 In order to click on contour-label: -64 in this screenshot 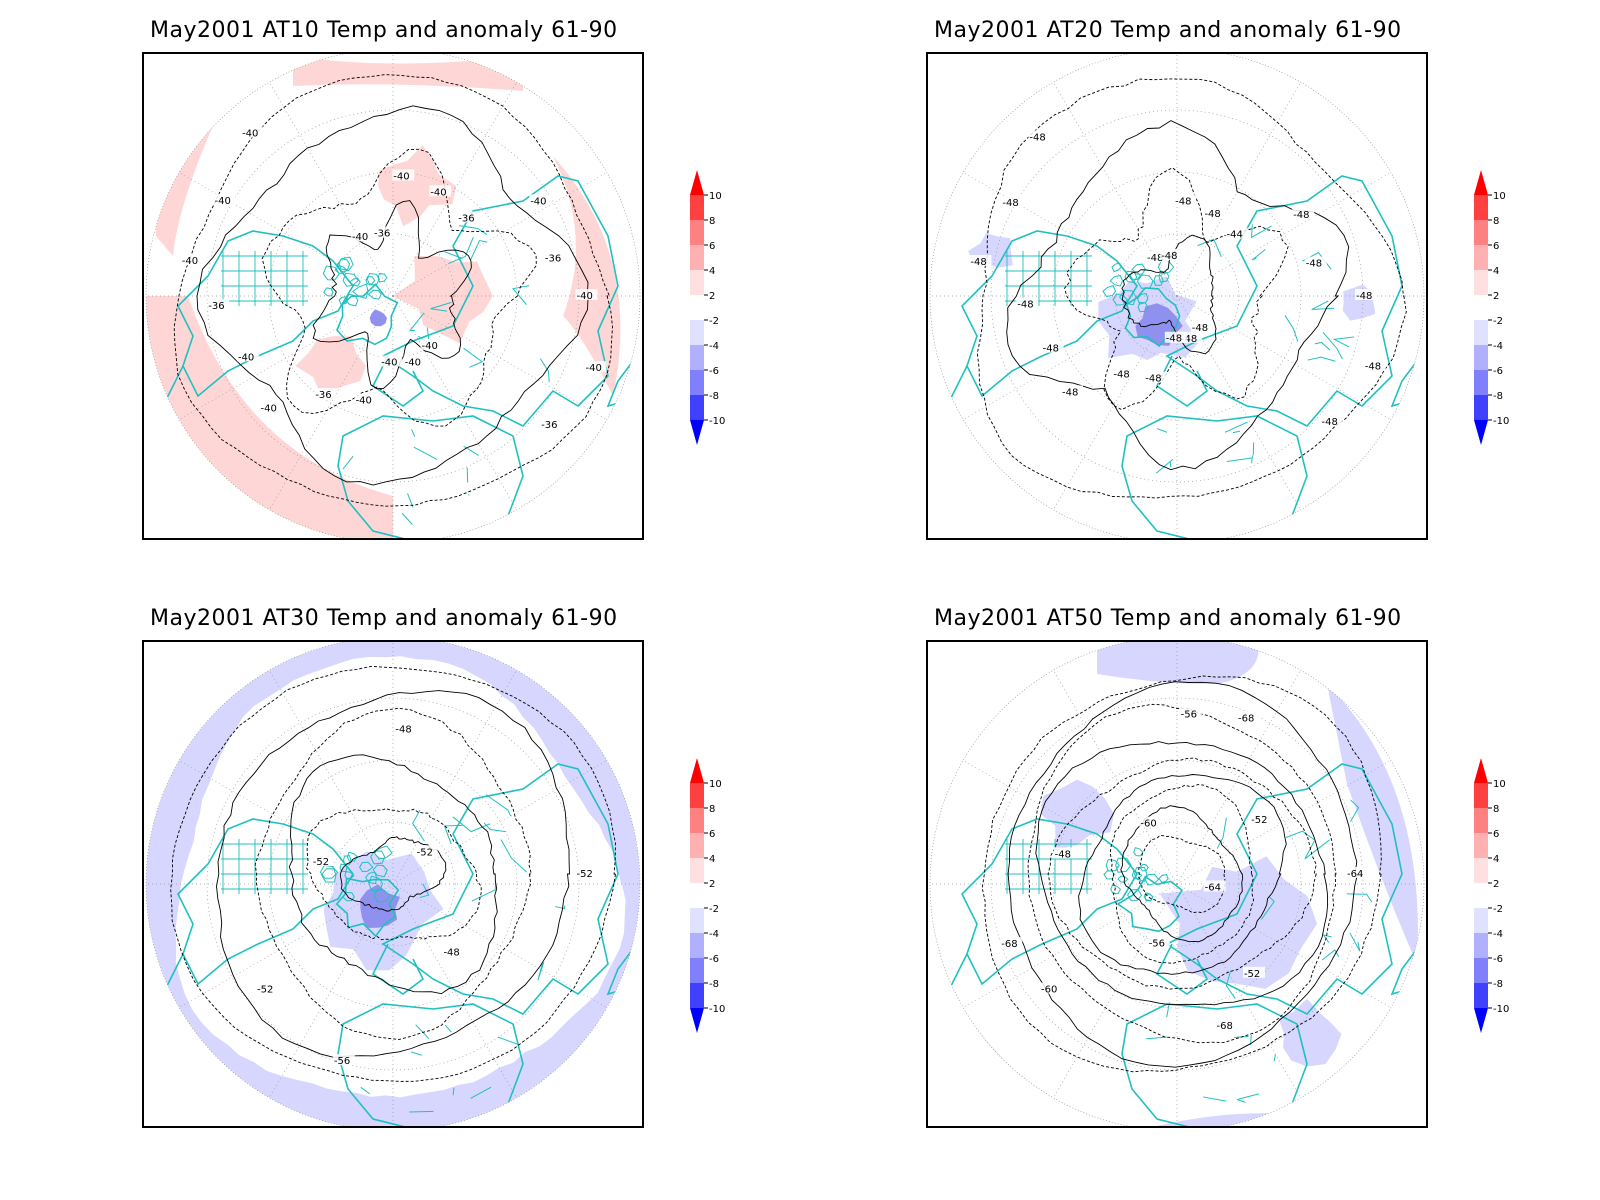, I will do `click(1213, 887)`.